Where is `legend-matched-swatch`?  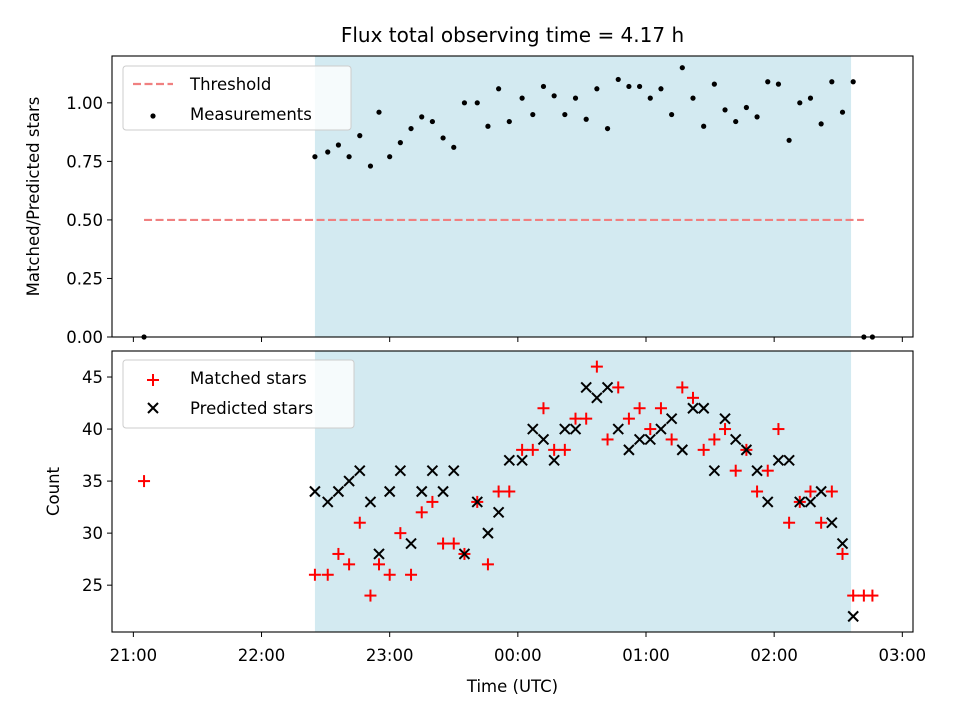 legend-matched-swatch is located at coordinates (153, 380).